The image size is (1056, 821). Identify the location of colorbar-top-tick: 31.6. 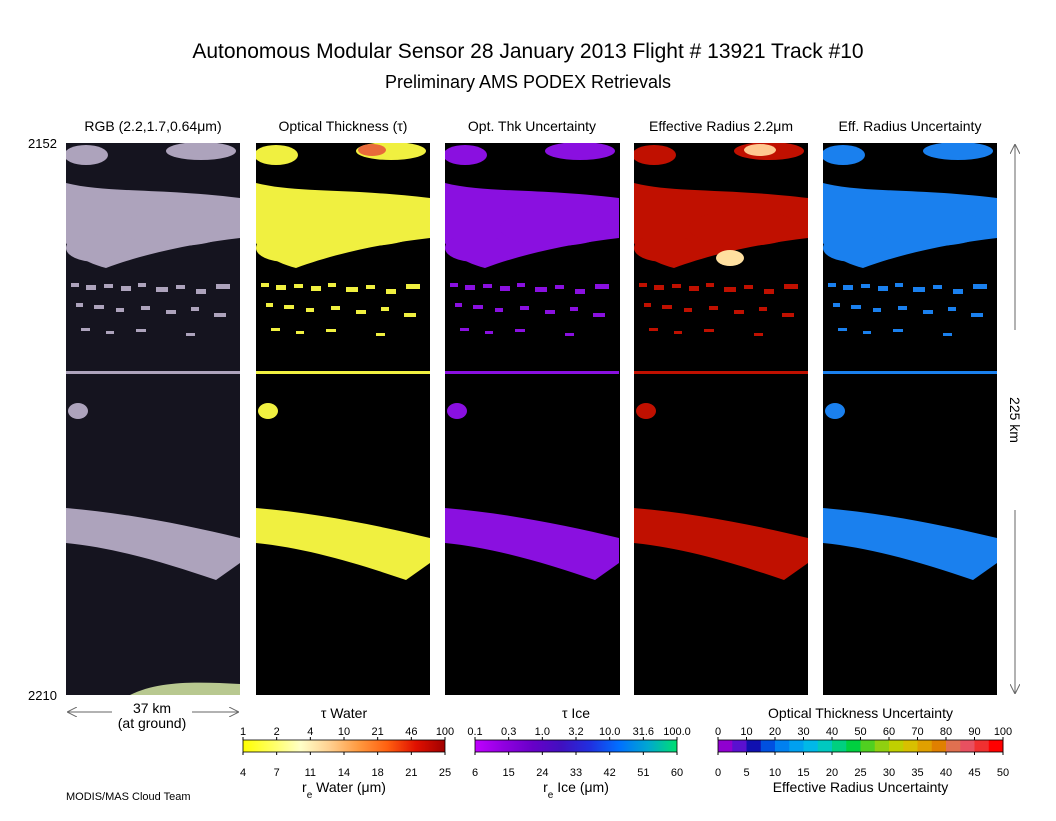
(643, 732).